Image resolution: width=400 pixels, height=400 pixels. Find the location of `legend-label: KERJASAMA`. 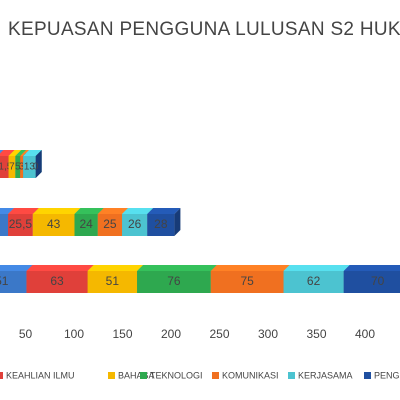

legend-label: KERJASAMA is located at coordinates (325, 375).